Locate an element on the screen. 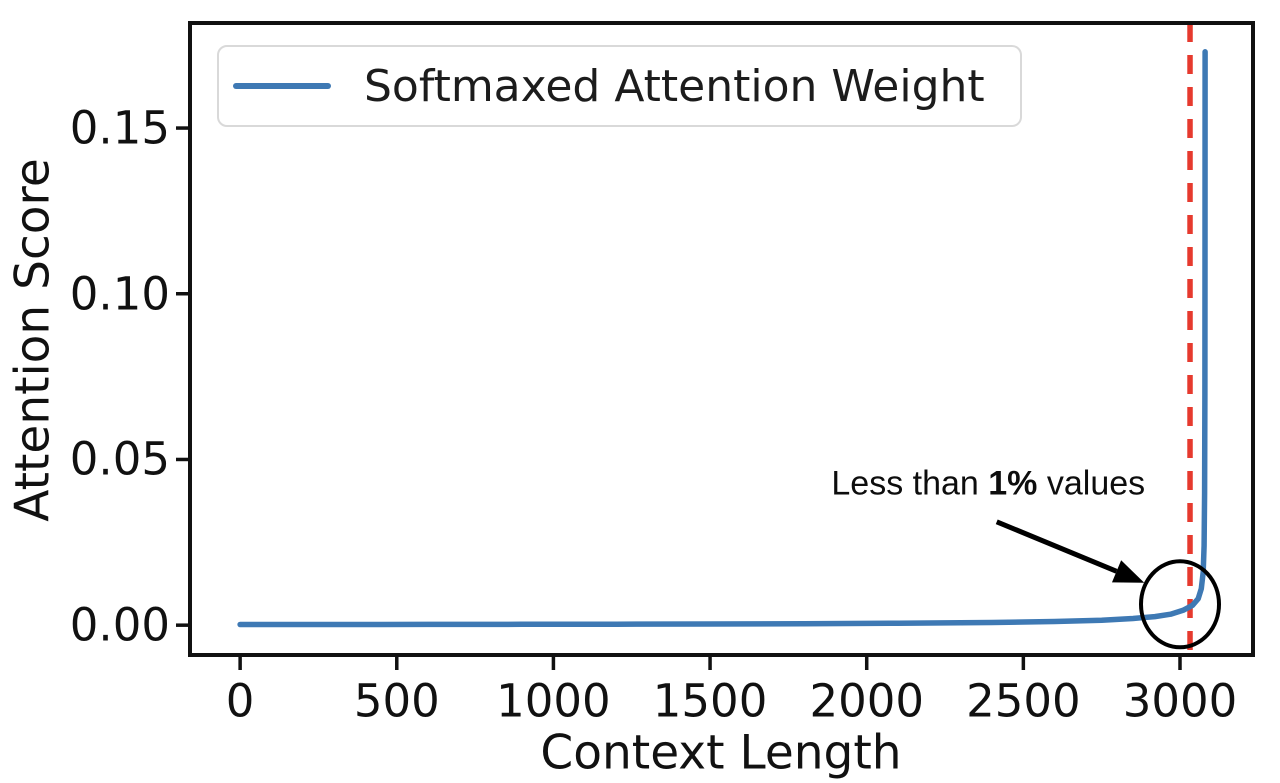  annotation-text-prefix: Less than is located at coordinates (910, 483).